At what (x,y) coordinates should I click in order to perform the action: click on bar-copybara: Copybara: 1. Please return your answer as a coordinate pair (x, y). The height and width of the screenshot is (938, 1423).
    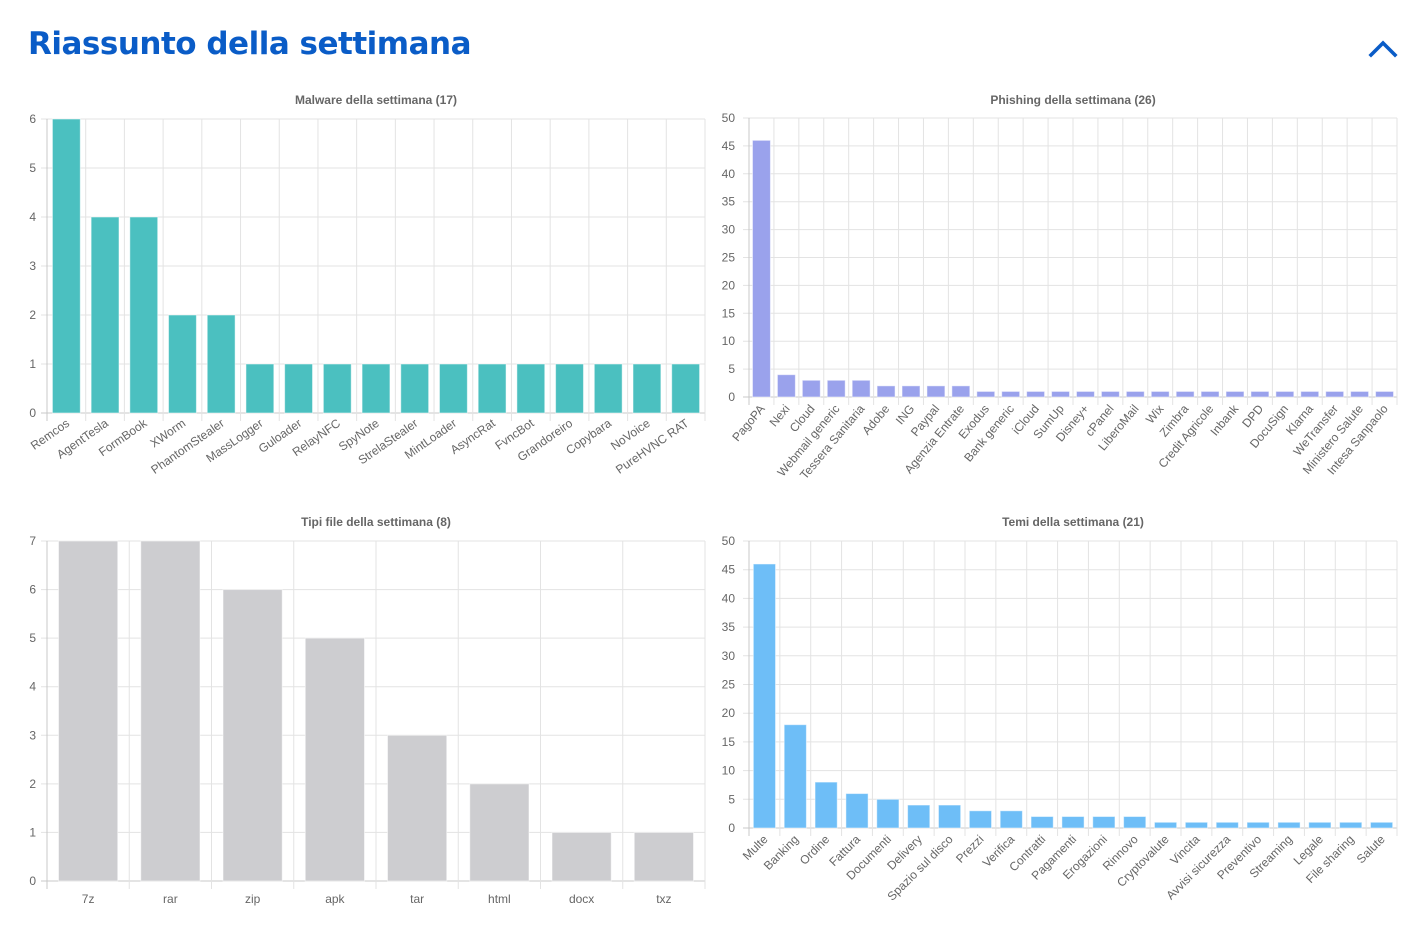
    Looking at the image, I should click on (608, 388).